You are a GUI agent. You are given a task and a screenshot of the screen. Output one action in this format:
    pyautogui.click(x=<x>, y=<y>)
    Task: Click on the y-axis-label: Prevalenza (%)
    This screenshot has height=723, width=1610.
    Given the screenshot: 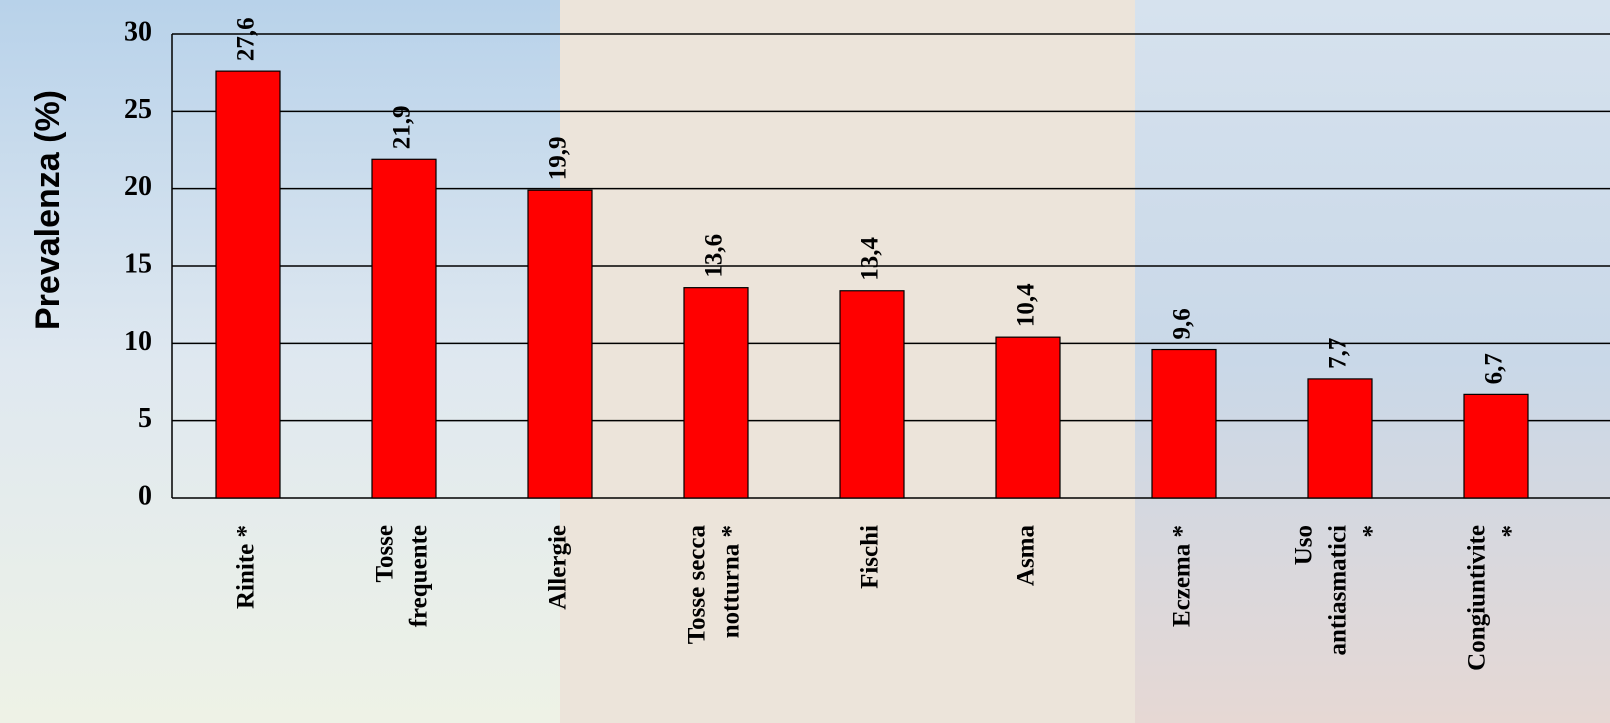 What is the action you would take?
    pyautogui.click(x=48, y=210)
    